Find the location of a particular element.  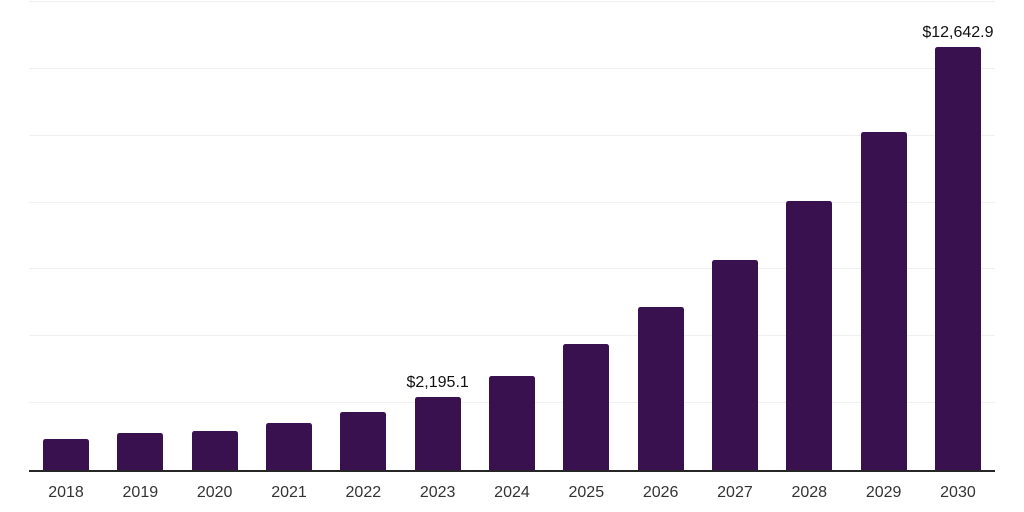

x-label-2018: 2018 is located at coordinates (66, 492).